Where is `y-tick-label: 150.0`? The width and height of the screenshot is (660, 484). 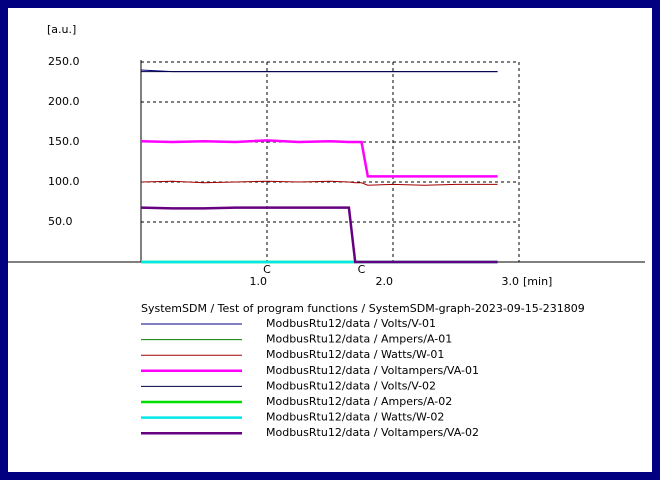
y-tick-label: 150.0 is located at coordinates (64, 141).